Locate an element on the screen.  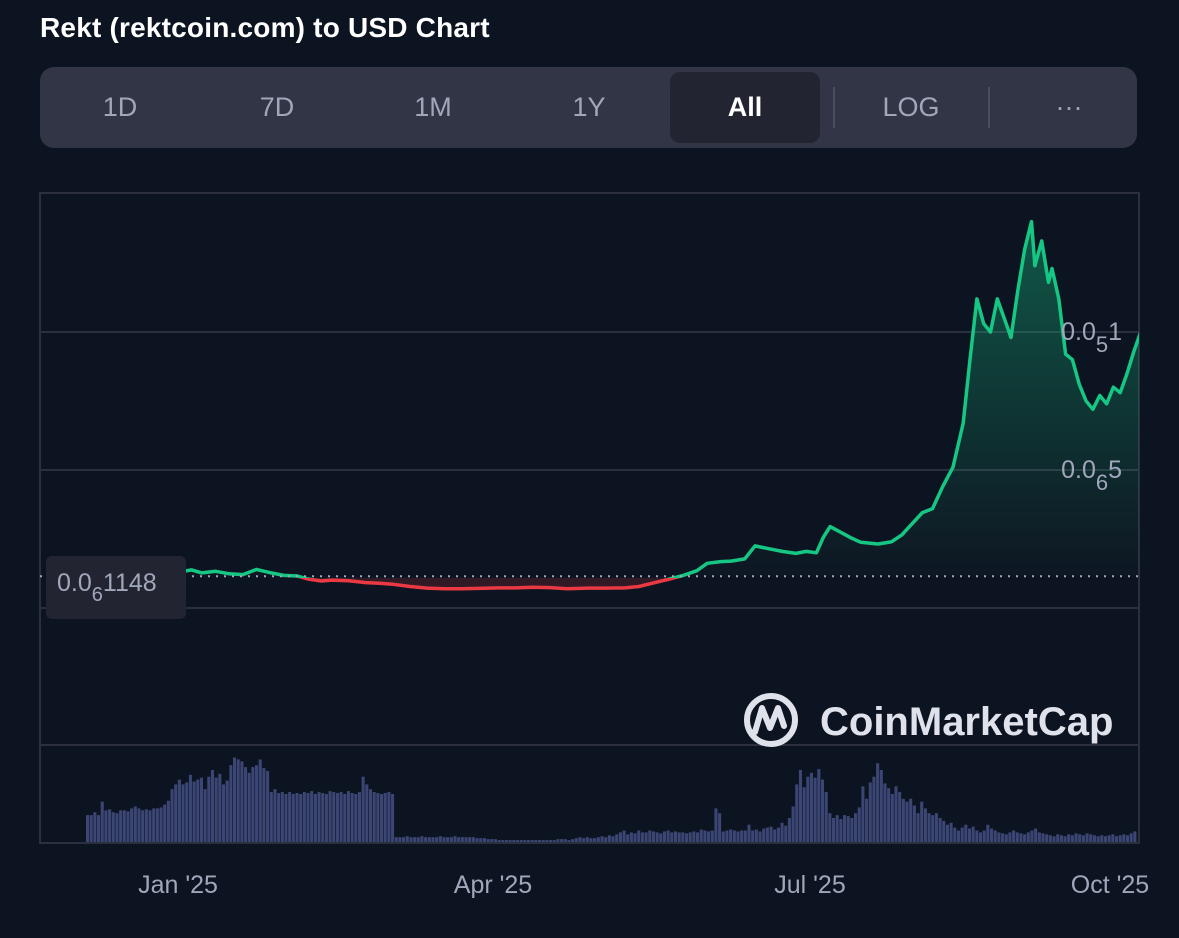
current-price-label: 0.061148 is located at coordinates (107, 587).